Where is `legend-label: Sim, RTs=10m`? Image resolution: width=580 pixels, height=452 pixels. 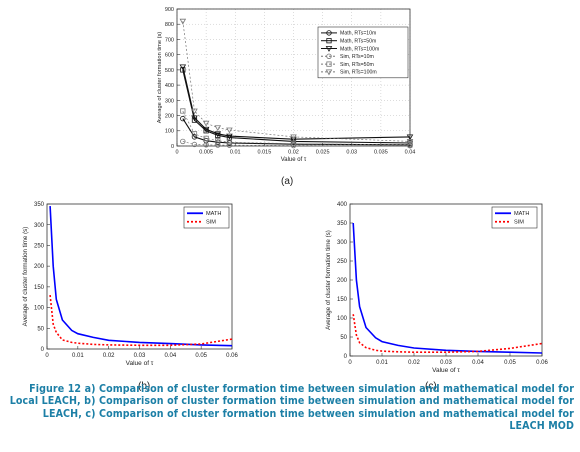
legend-label: Sim, RTs=10m is located at coordinates (357, 57).